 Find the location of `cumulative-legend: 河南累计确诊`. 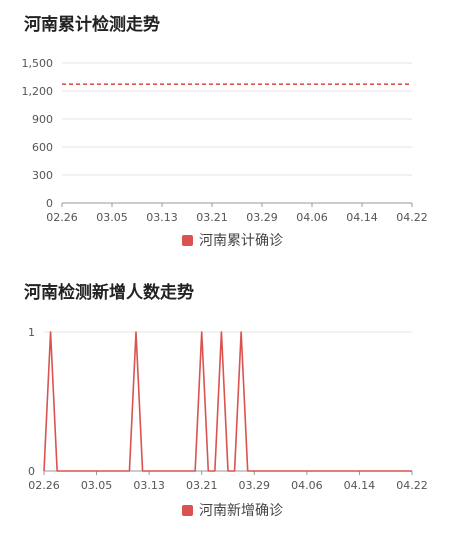

cumulative-legend: 河南累计确诊 is located at coordinates (232, 240).